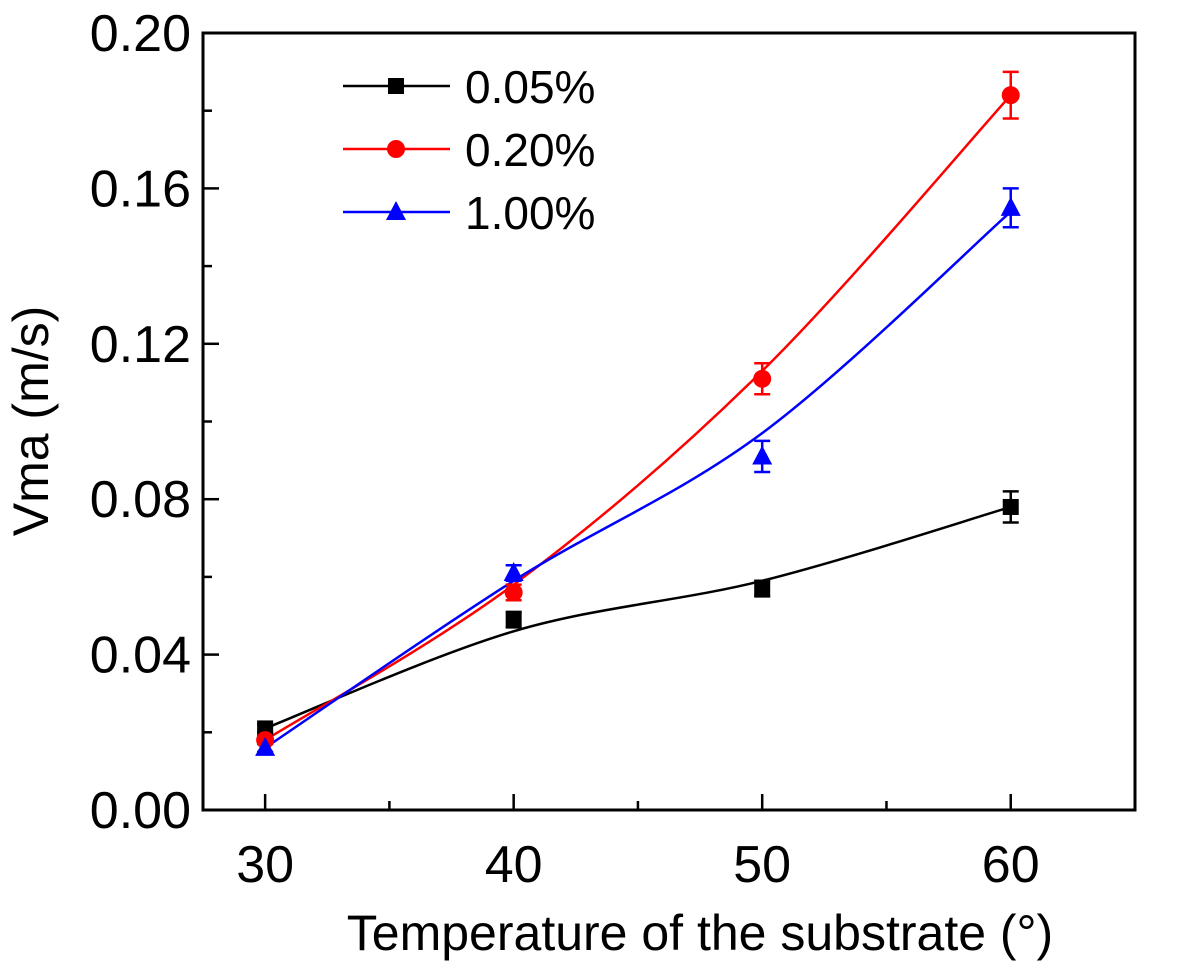 The width and height of the screenshot is (1200, 972). Describe the element at coordinates (140, 500) in the screenshot. I see `y-tick-label: 0.08` at that location.